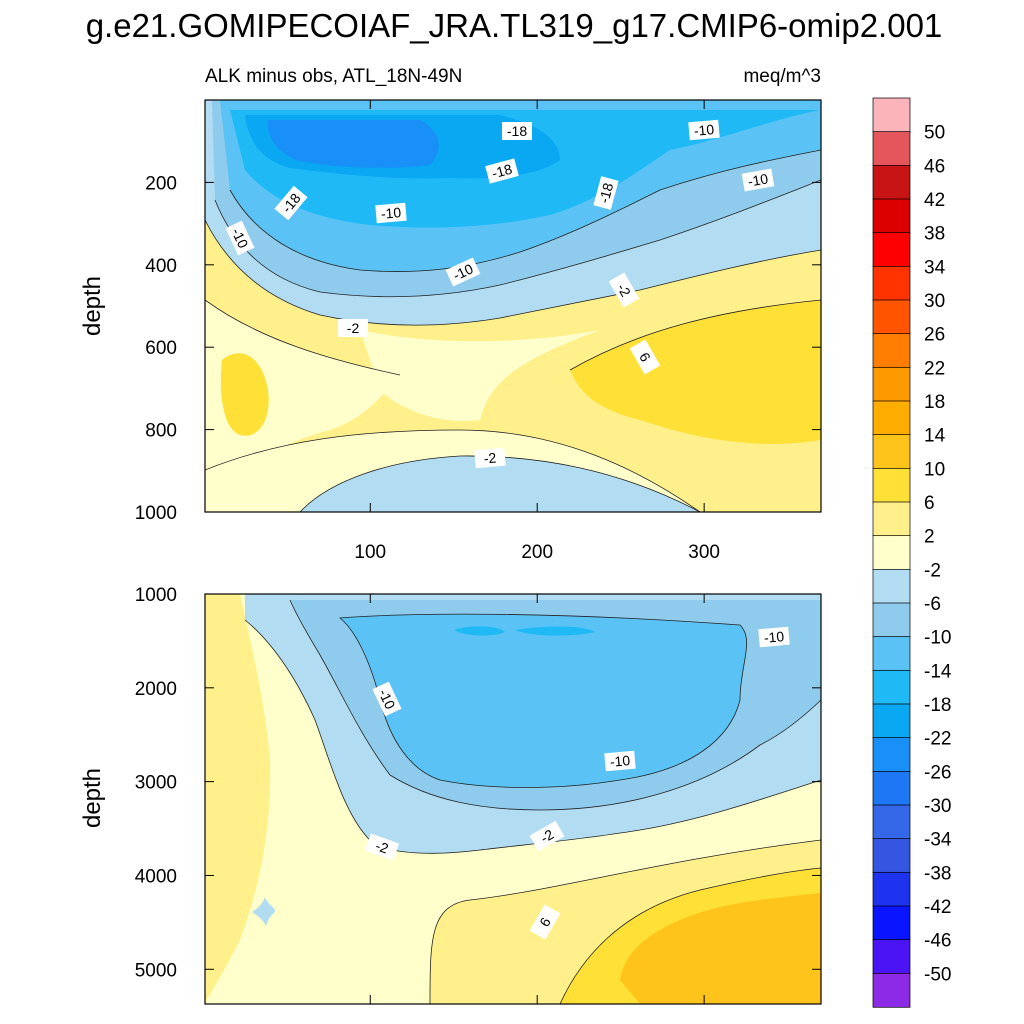 The image size is (1024, 1024). What do you see at coordinates (934, 234) in the screenshot?
I see `colorbar-label: 38` at bounding box center [934, 234].